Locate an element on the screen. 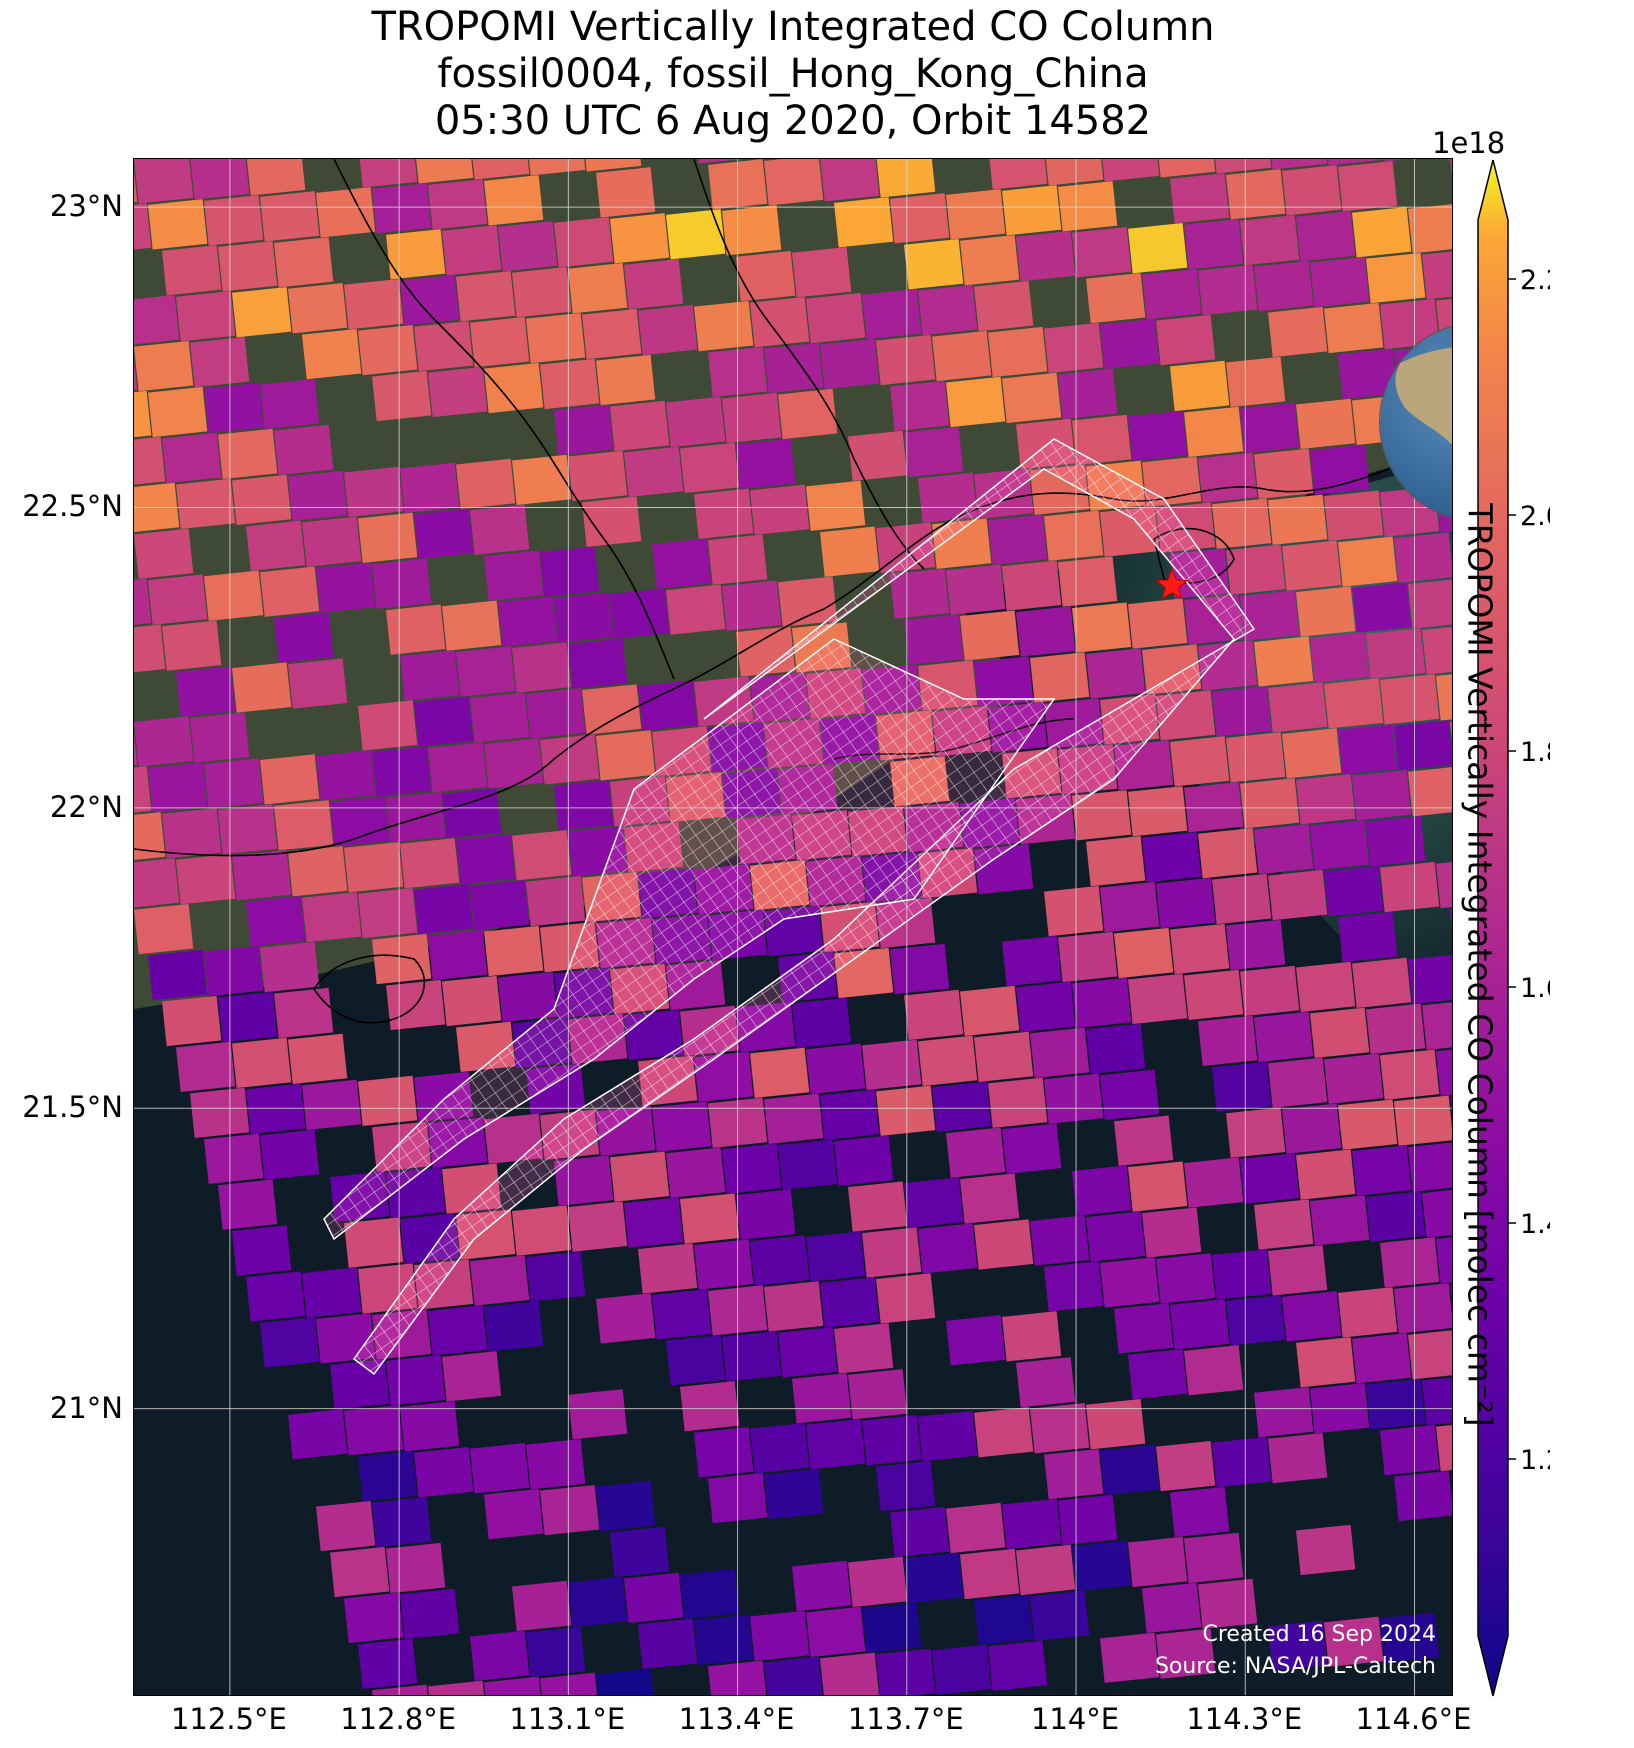 This screenshot has height=1748, width=1634. lat-tick-label: 21.5°N is located at coordinates (72, 1107).